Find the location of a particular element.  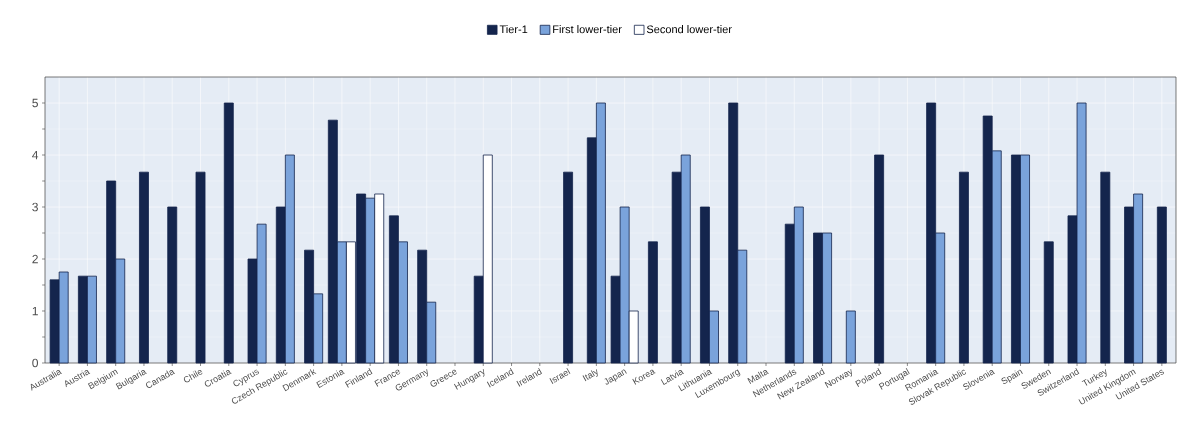

y-tick-label: 1 is located at coordinates (35, 311).